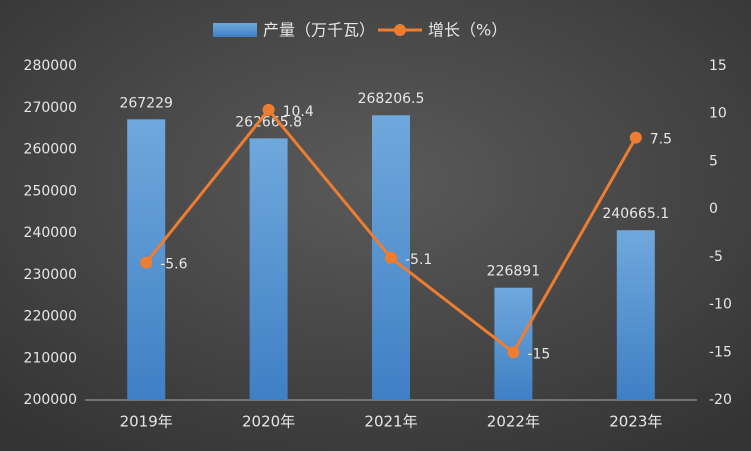 Image resolution: width=751 pixels, height=451 pixels. What do you see at coordinates (50, 275) in the screenshot?
I see `y-tick-label: 230000` at bounding box center [50, 275].